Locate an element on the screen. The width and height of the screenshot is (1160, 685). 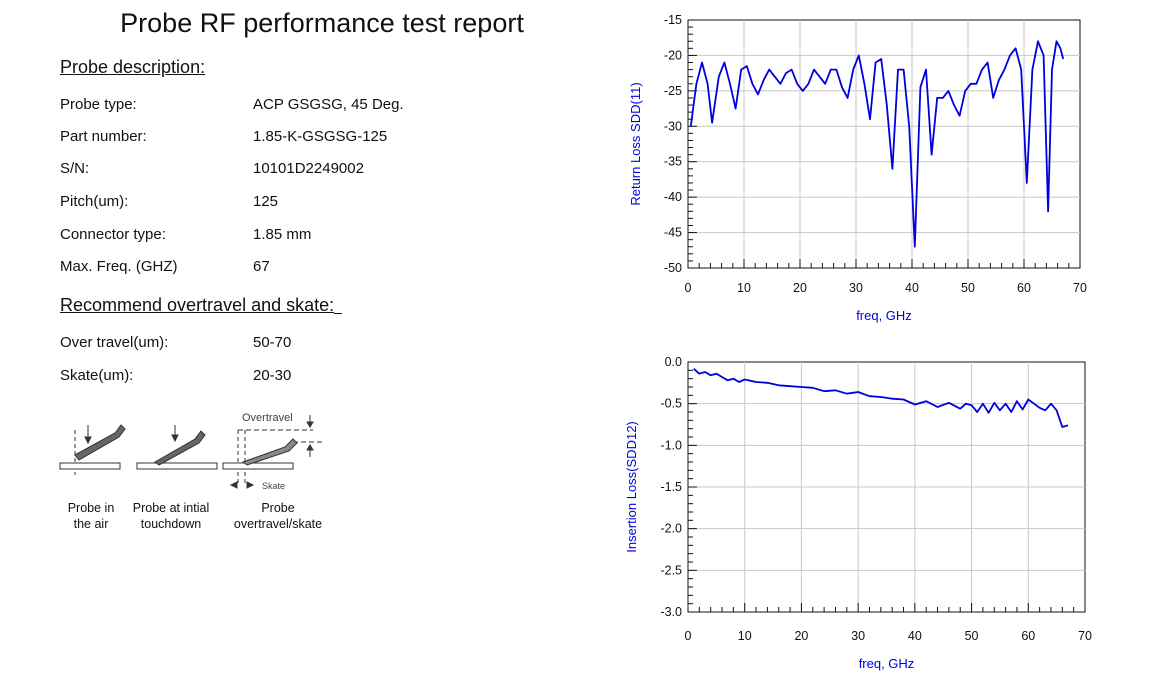
y-tick-label: -50 is located at coordinates (673, 268).